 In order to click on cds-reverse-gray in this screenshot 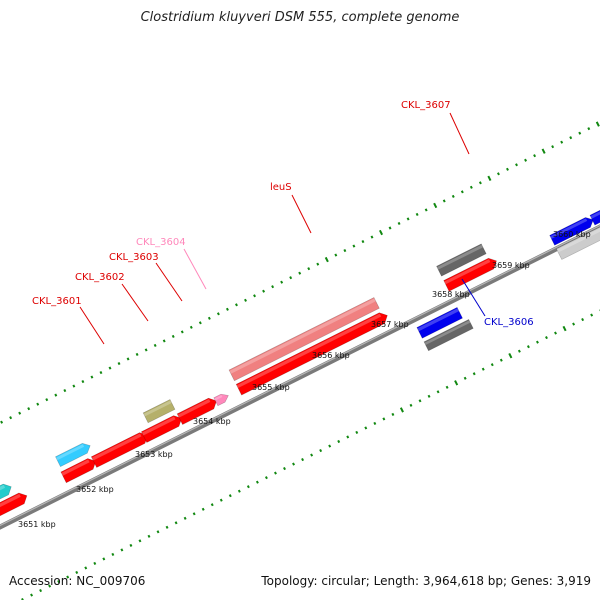, I will do `click(448, 335)`.